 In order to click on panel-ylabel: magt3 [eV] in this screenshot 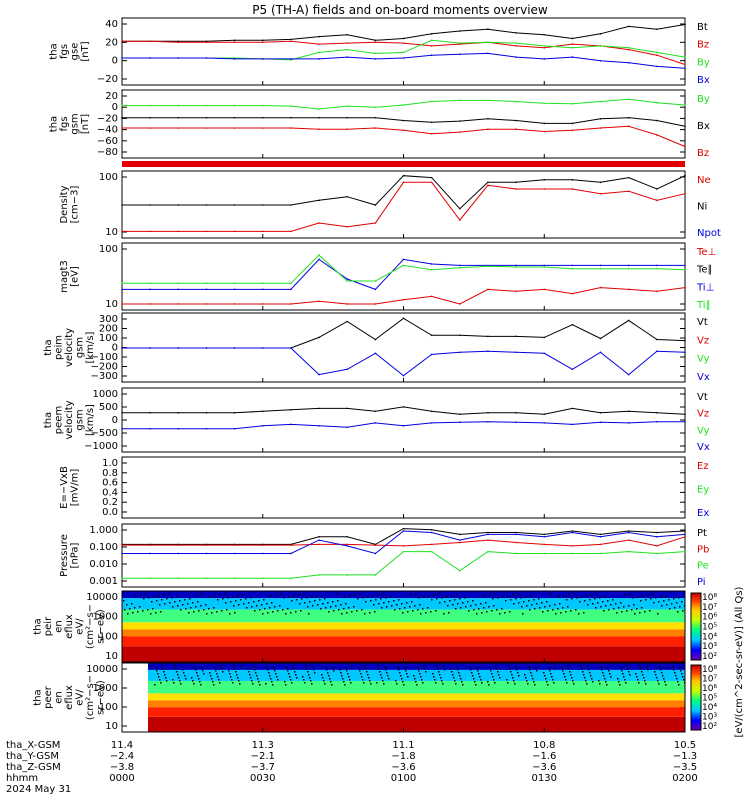, I will do `click(70, 276)`.